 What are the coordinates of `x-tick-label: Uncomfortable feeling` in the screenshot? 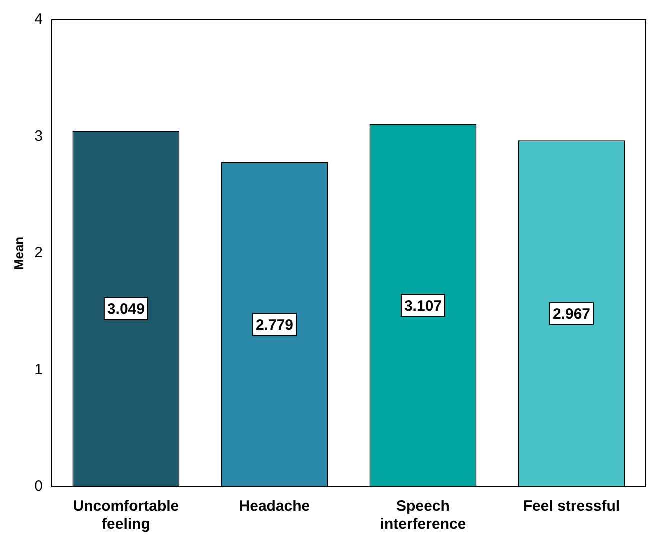 It's located at (126, 516).